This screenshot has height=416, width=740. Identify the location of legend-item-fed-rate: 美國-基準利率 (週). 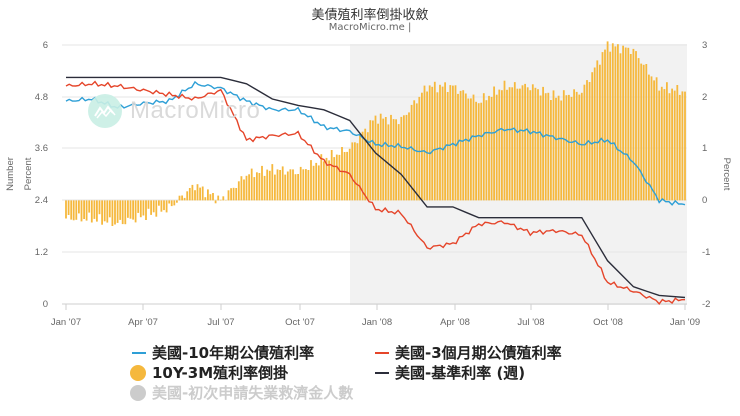
(450, 372).